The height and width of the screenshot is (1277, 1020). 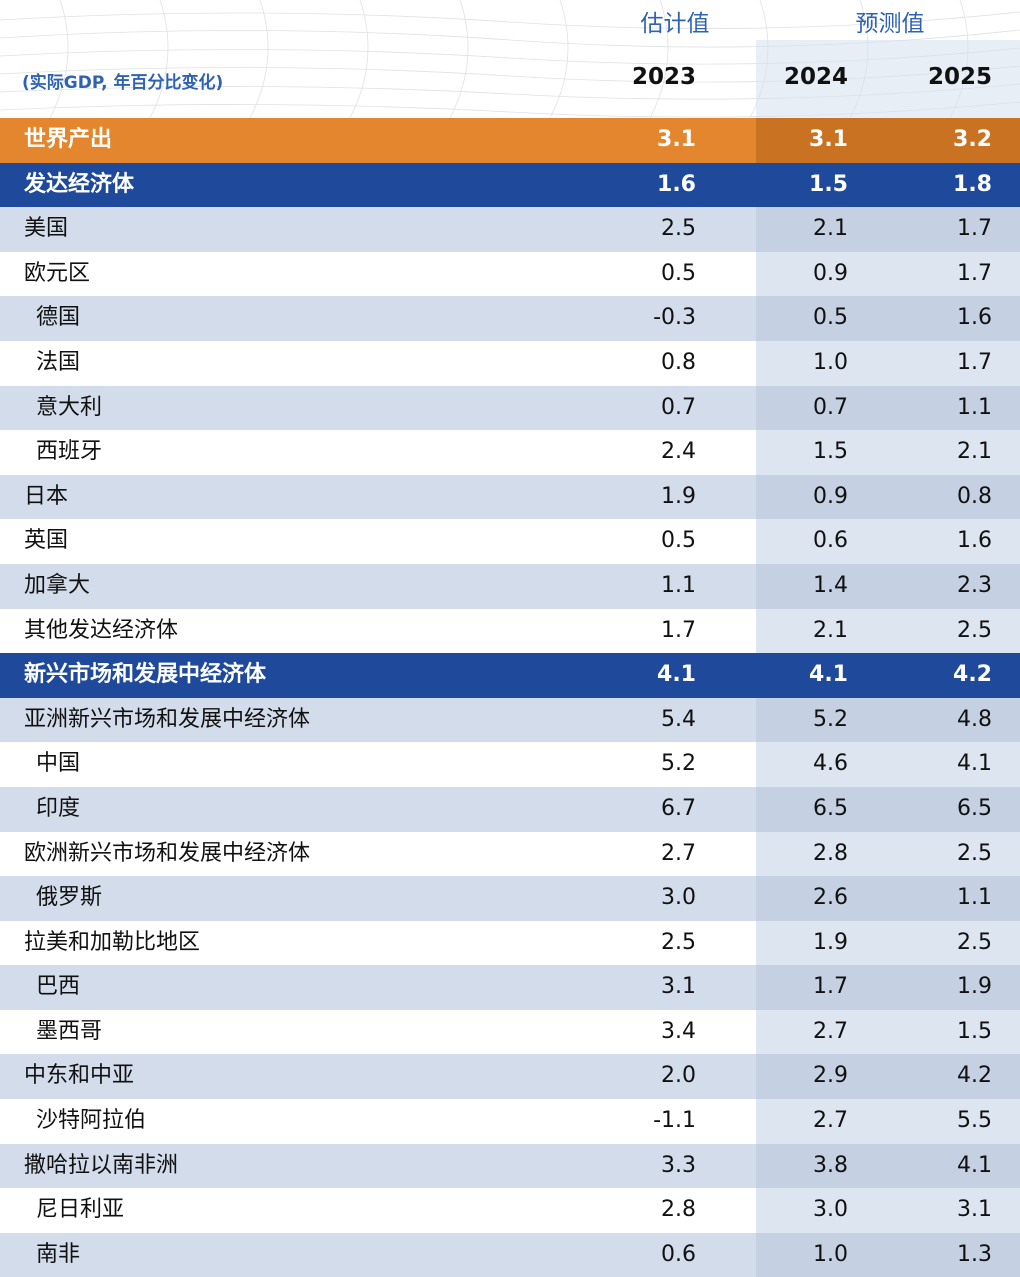 What do you see at coordinates (830, 585) in the screenshot?
I see `value-cell-2024: 1.4` at bounding box center [830, 585].